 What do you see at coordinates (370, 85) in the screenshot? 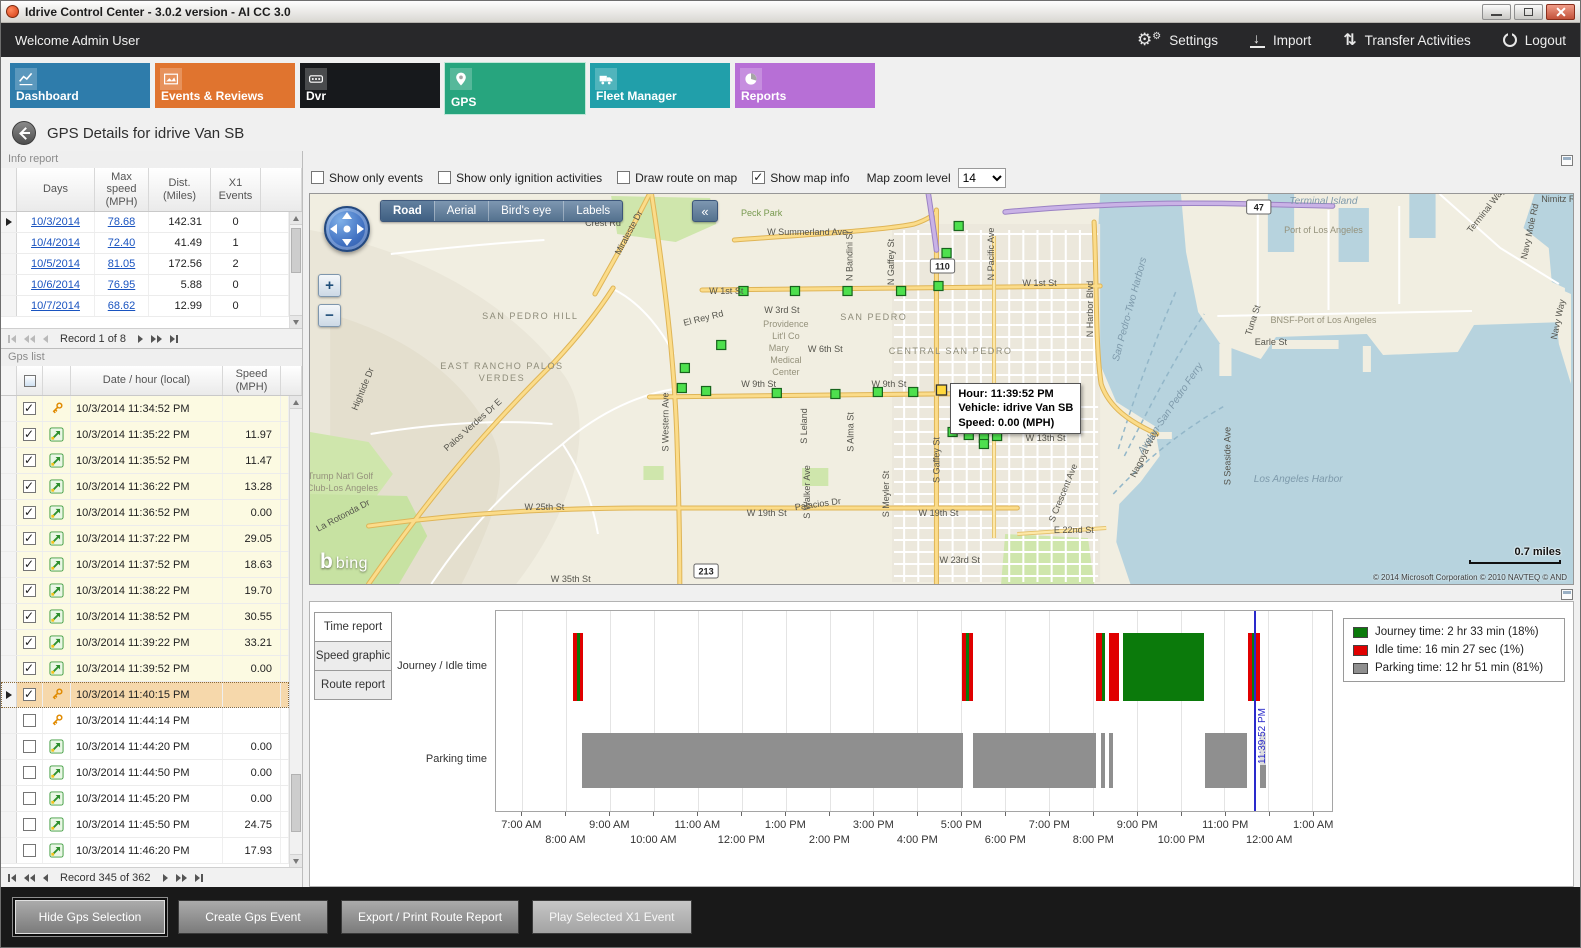
I see `tab-dvr: Dvr` at bounding box center [370, 85].